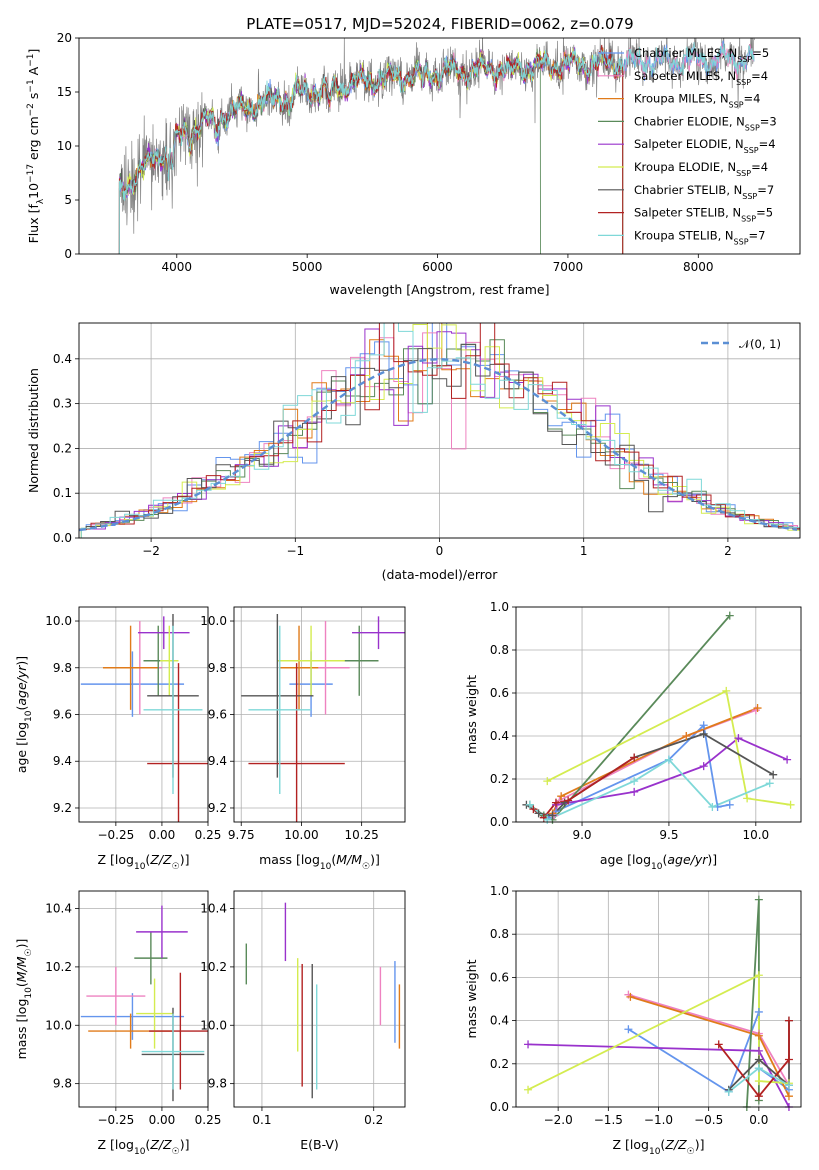  I want to click on legend-label: Kroupa MILES, N, so click(681, 99).